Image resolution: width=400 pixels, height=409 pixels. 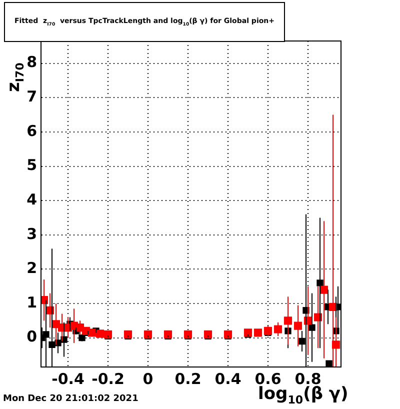 What do you see at coordinates (31, 131) in the screenshot?
I see `y-tick-label: 6` at bounding box center [31, 131].